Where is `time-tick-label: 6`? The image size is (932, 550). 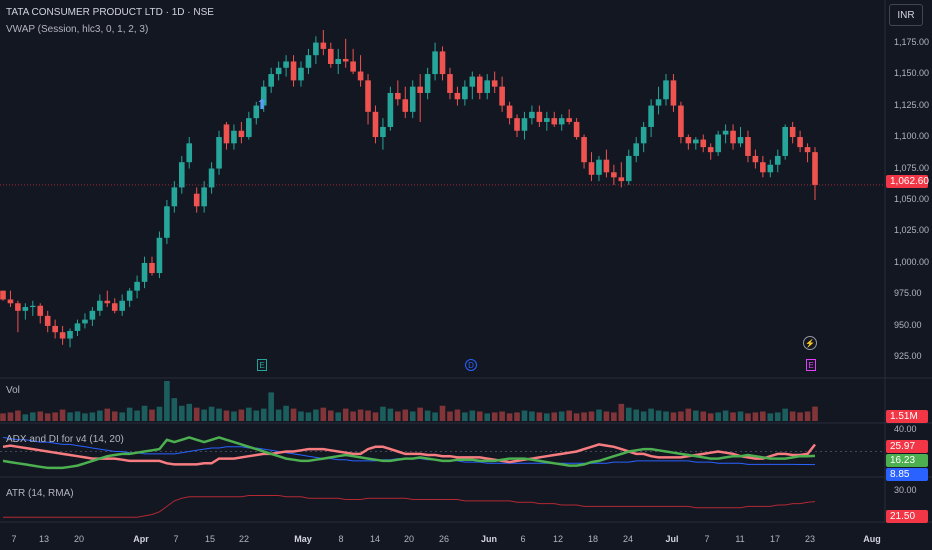
time-tick-label: 6 is located at coordinates (523, 539).